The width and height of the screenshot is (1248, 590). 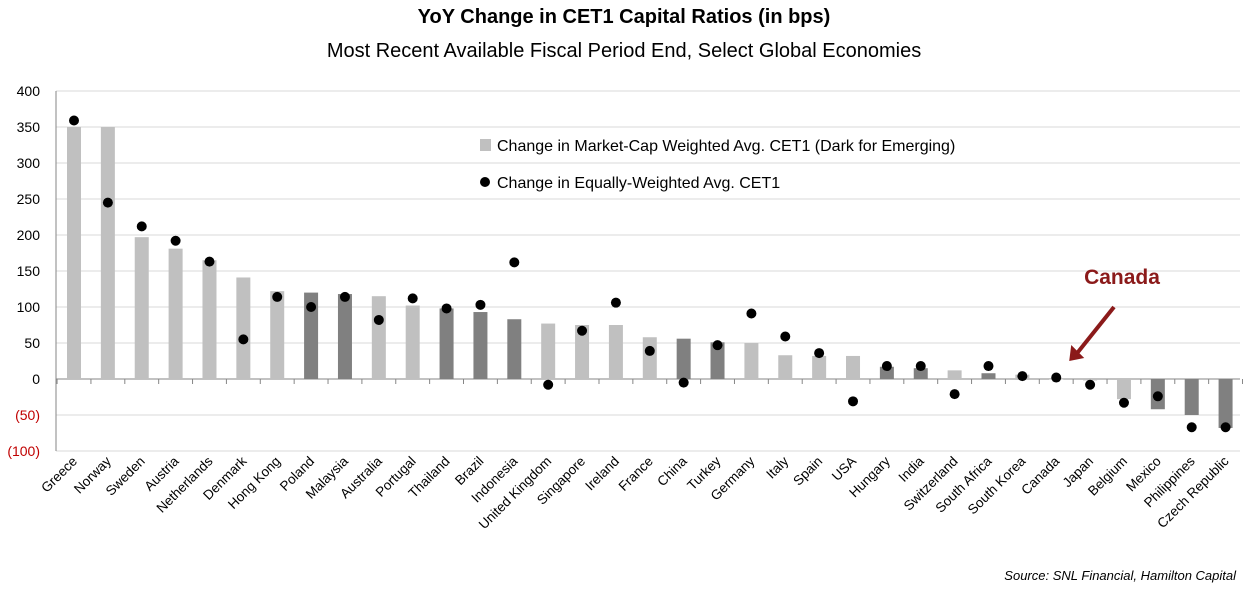 What do you see at coordinates (807, 471) in the screenshot?
I see `category-label: Spain` at bounding box center [807, 471].